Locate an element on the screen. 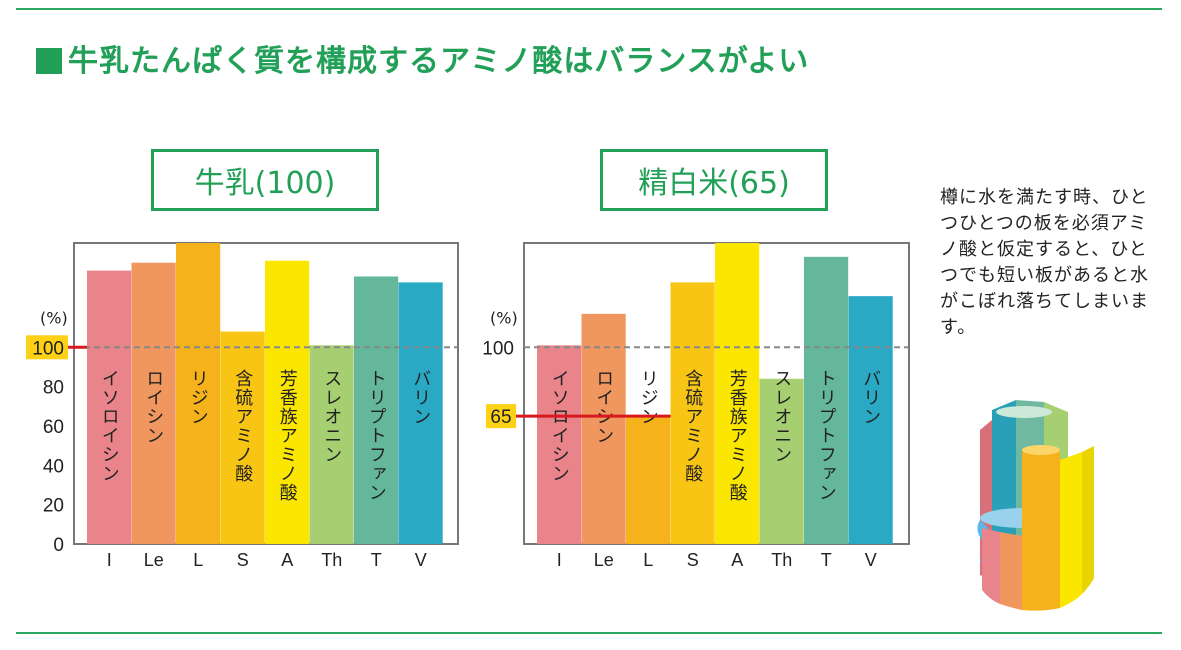 Image resolution: width=1181 pixels, height=650 pixels. y-tick-label: 80 is located at coordinates (53, 388).